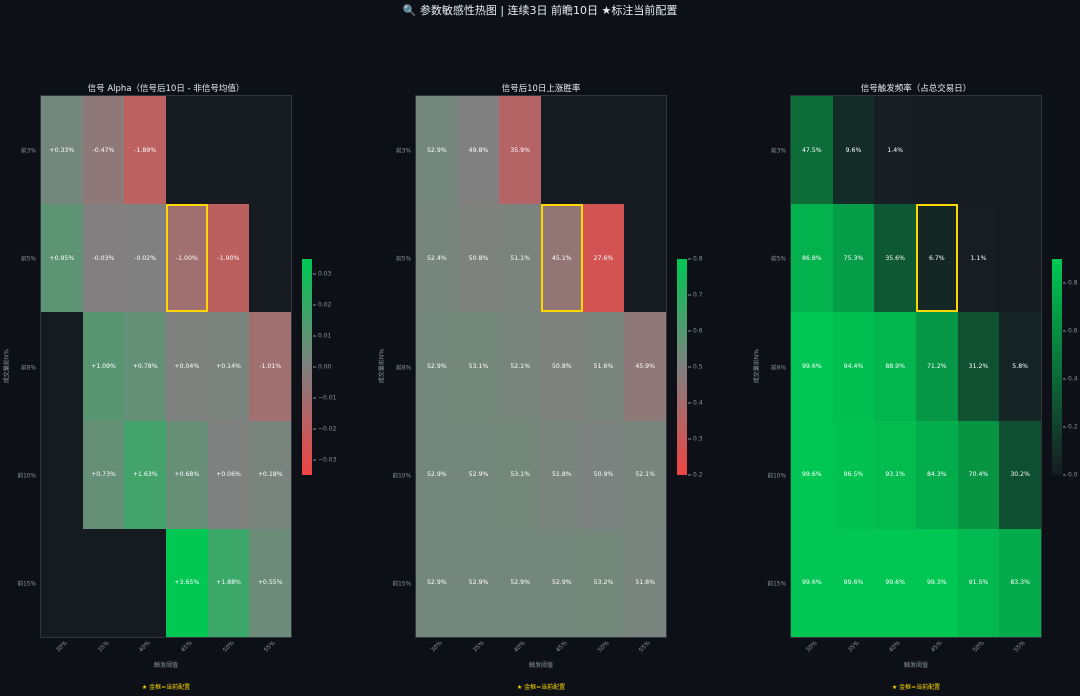  Describe the element at coordinates (895, 258) in the screenshot. I see `heatmap-cell: 35.6%` at that location.